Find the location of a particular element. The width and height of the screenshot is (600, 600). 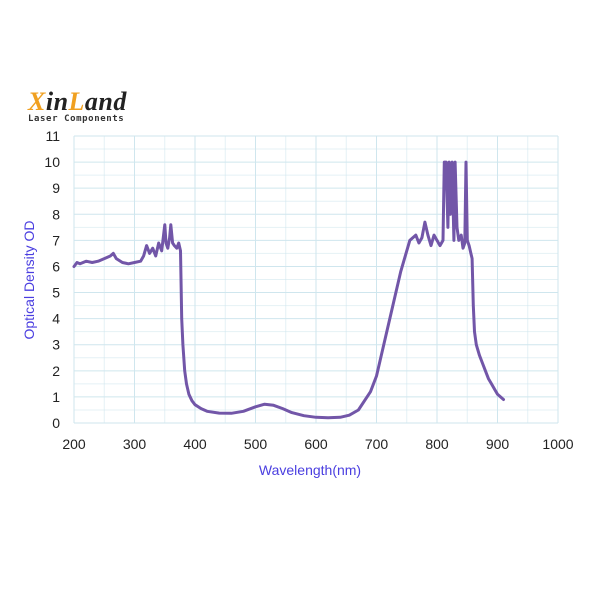

y-tick-label: 2 is located at coordinates (56, 371).